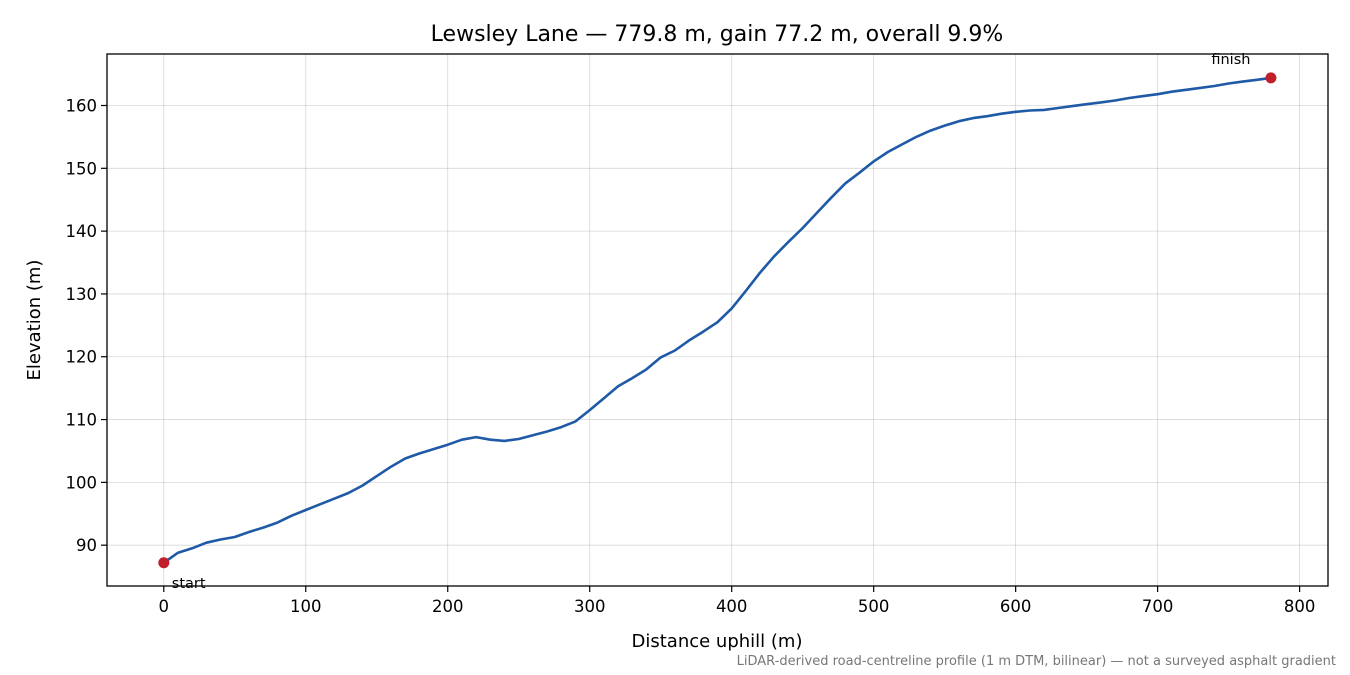  I want to click on y-axis-label: Elevation (m), so click(34, 320).